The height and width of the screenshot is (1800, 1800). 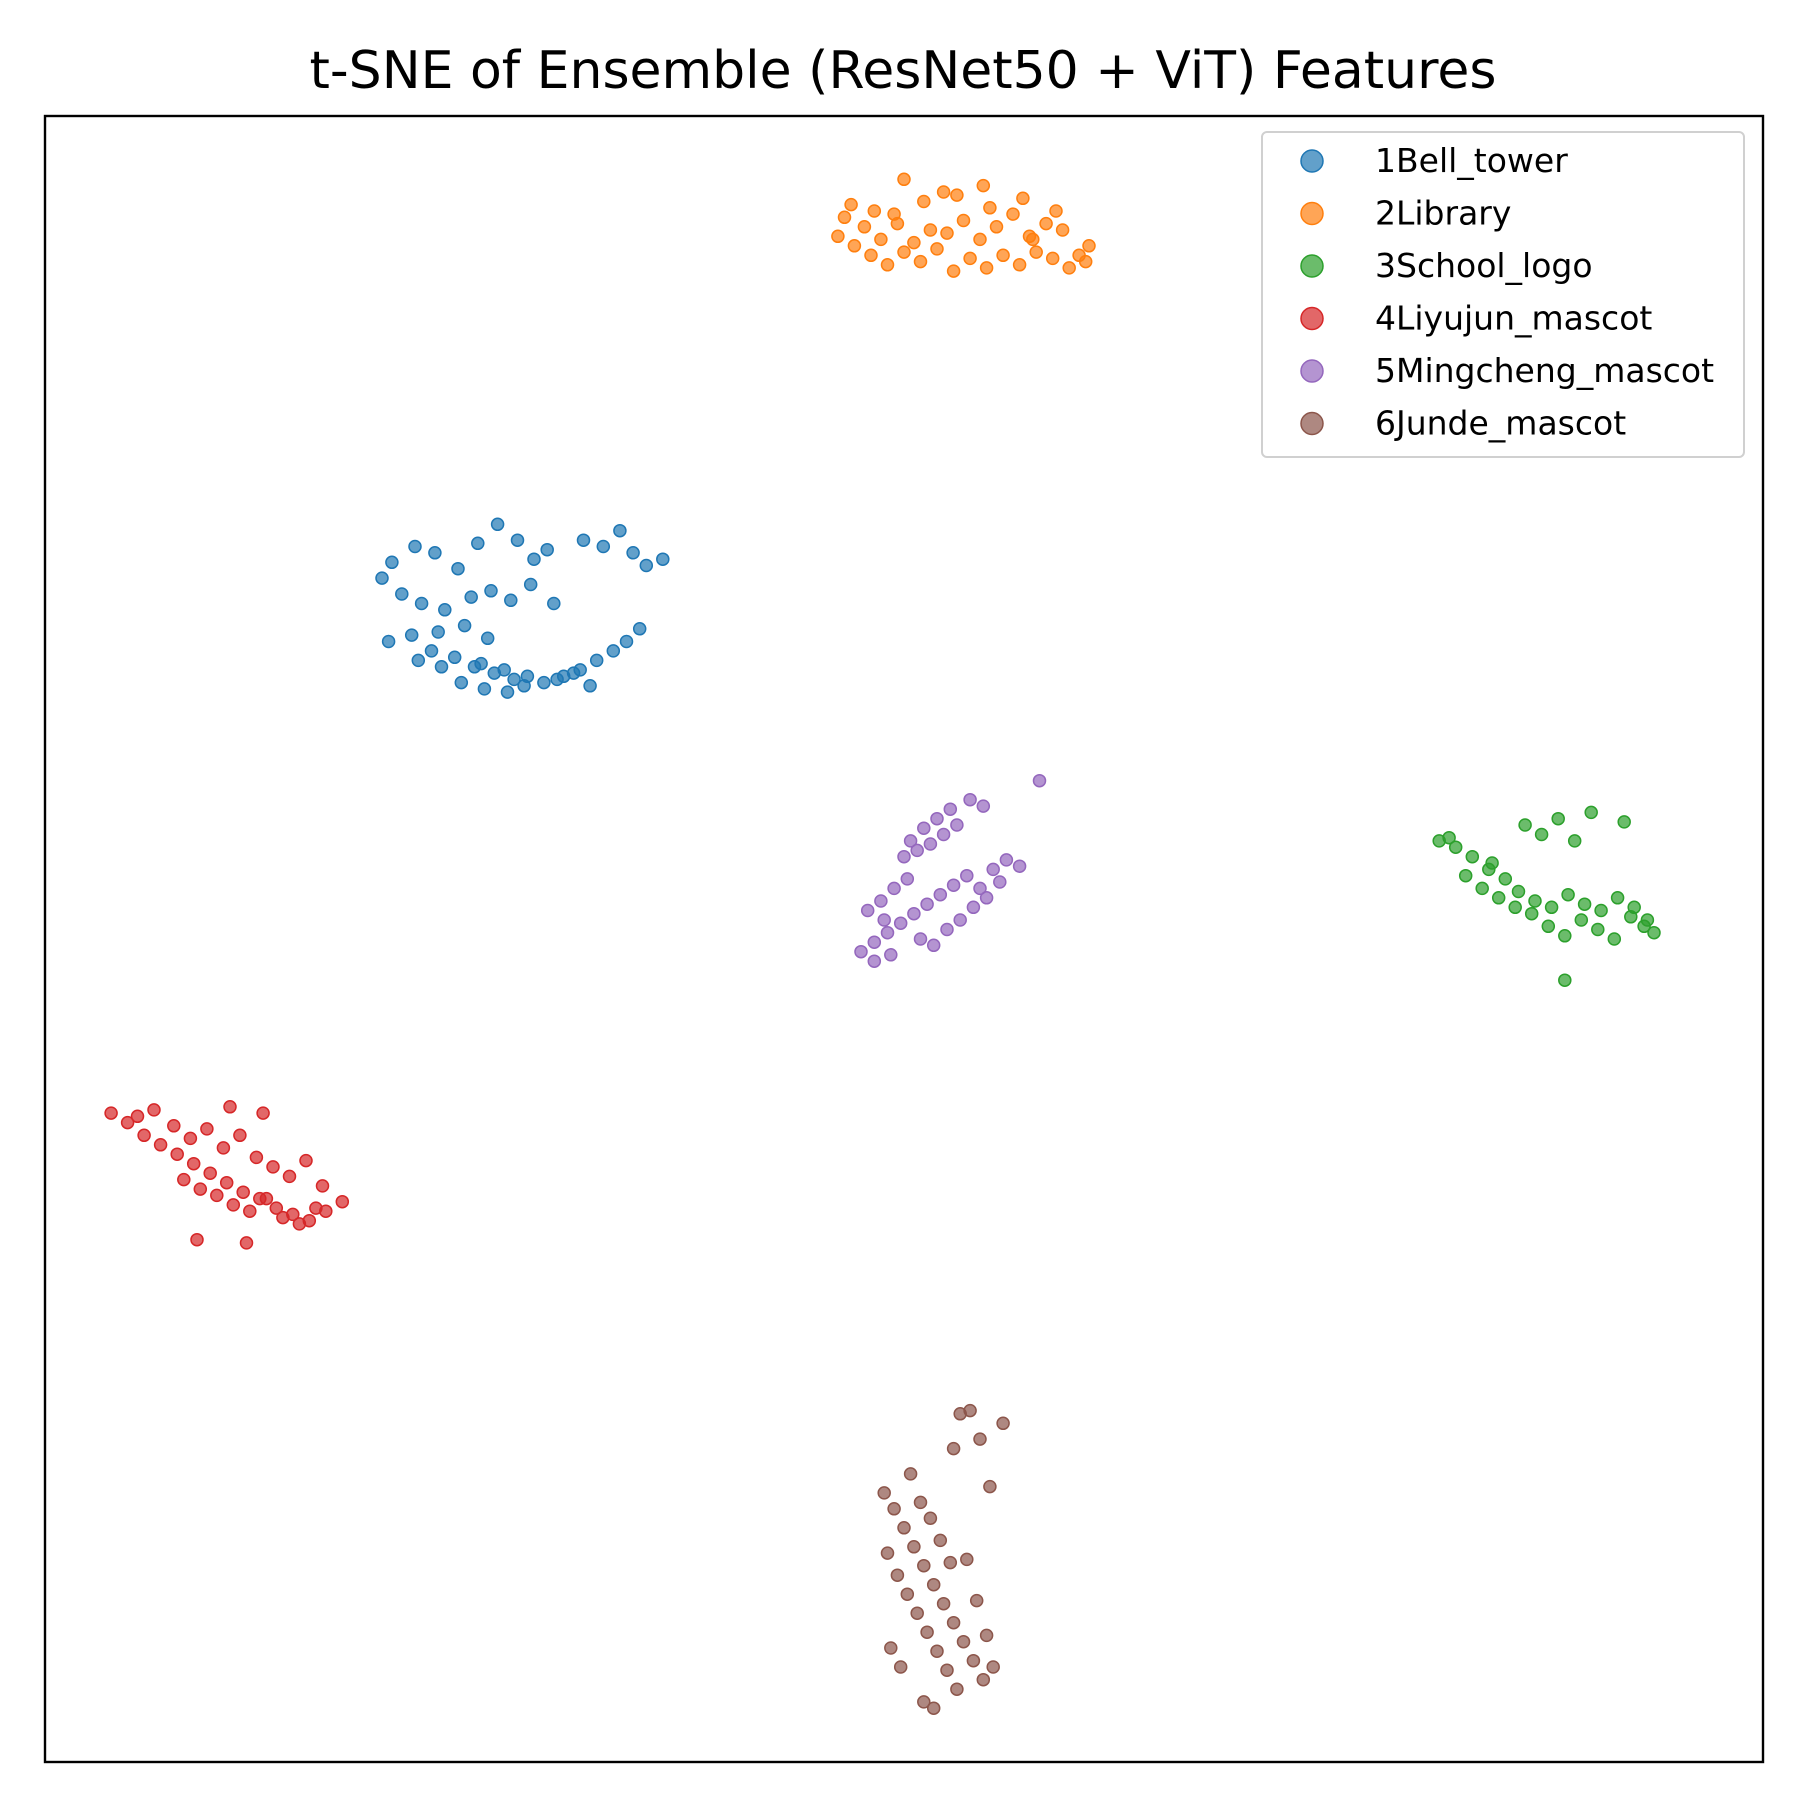 What do you see at coordinates (1507, 370) in the screenshot?
I see `legend-item-5: 5Mingcheng_mascot` at bounding box center [1507, 370].